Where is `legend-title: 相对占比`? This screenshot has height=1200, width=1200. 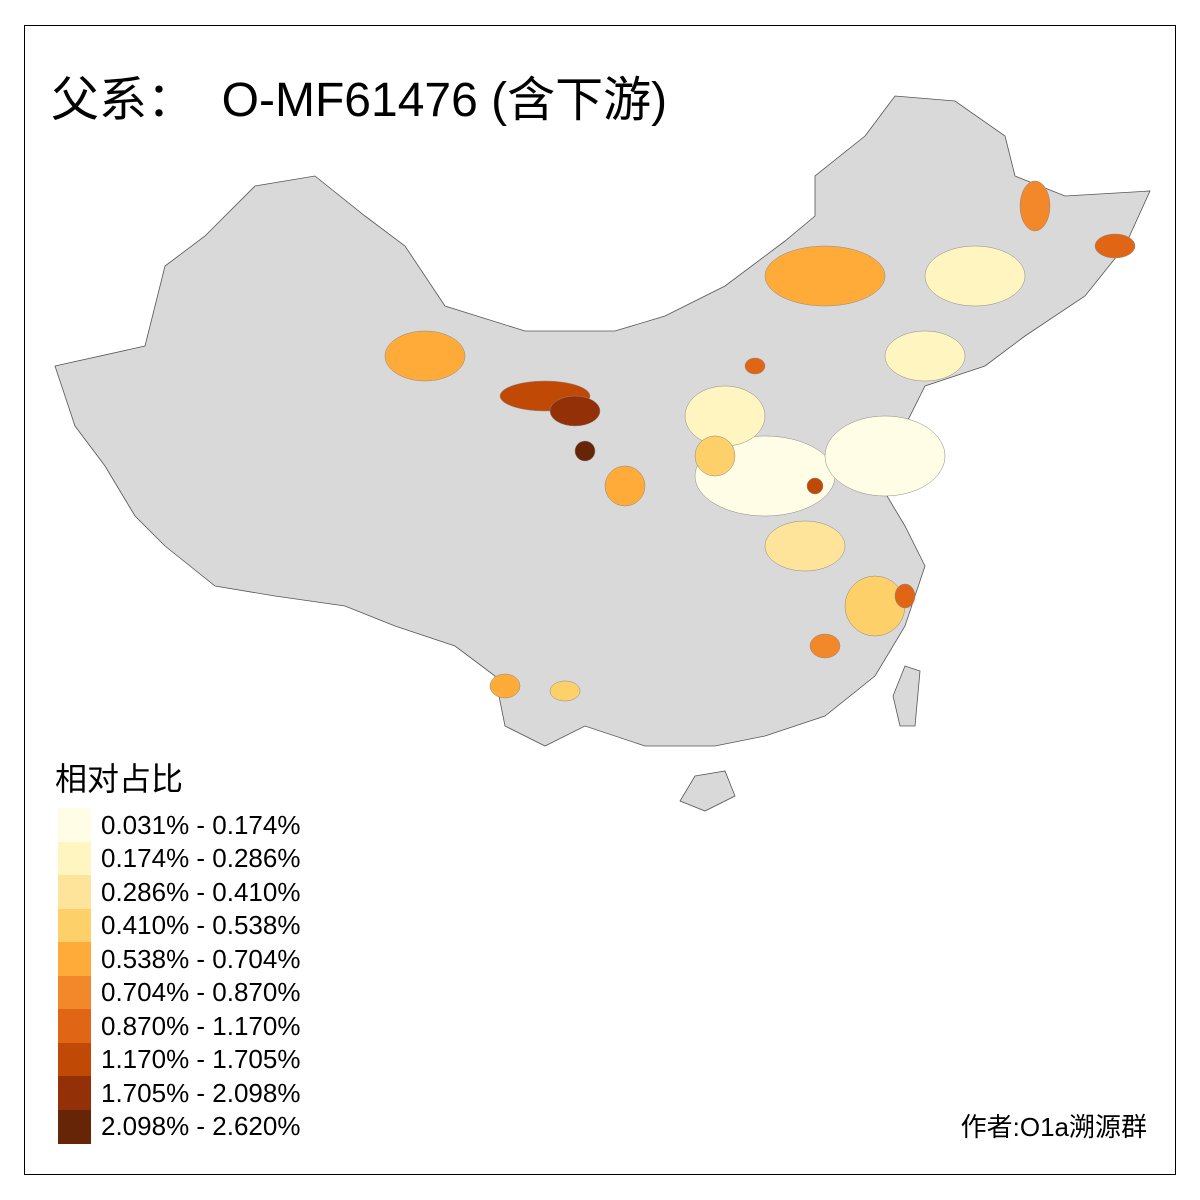
legend-title: 相对占比 is located at coordinates (119, 779).